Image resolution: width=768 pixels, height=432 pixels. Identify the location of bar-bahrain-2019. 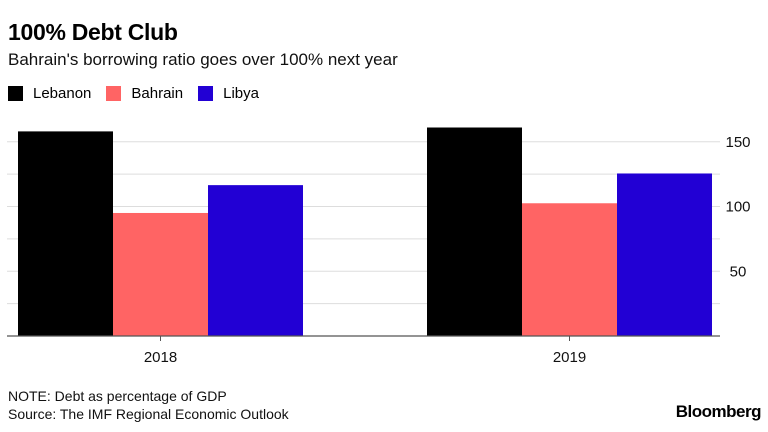
(569, 269).